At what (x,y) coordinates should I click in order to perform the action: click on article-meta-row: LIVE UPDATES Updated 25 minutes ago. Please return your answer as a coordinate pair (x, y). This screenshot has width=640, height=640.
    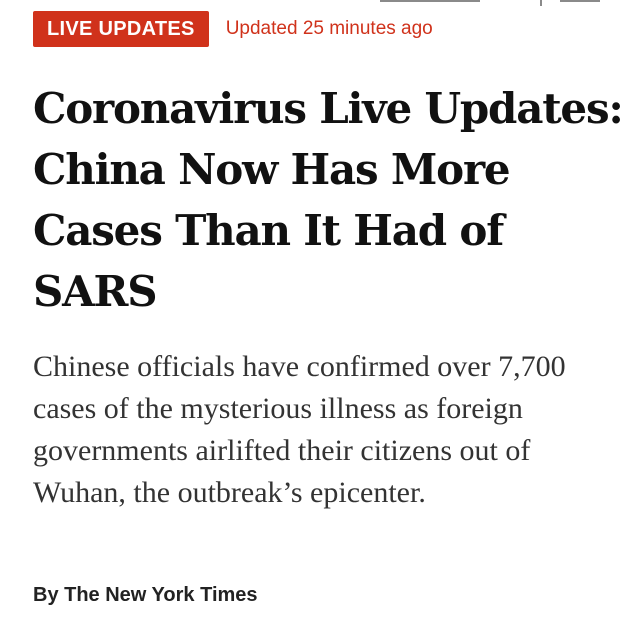
    Looking at the image, I should click on (233, 29).